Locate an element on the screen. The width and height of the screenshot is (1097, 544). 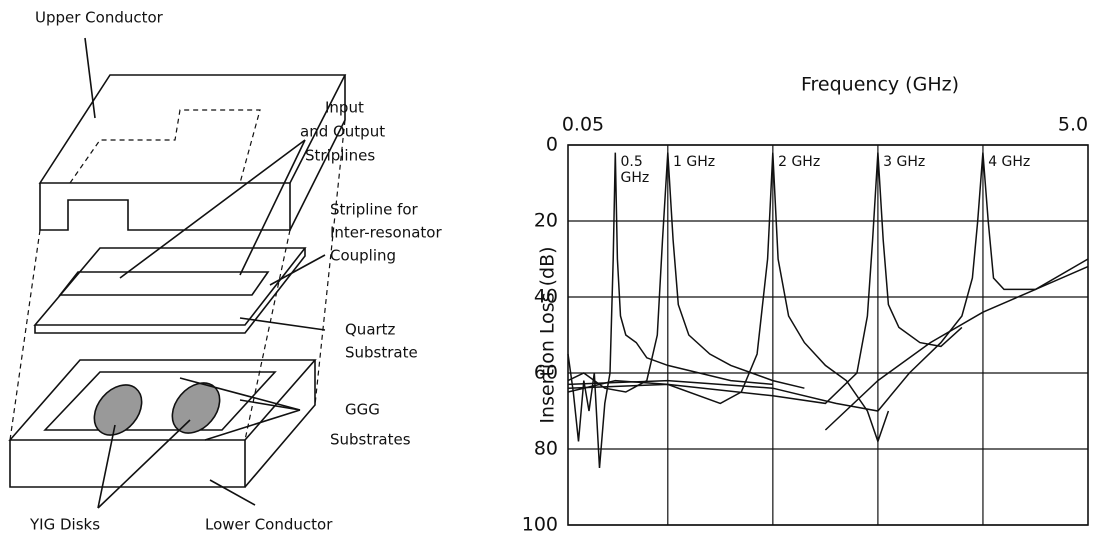
diagram-label: Stripline for is located at coordinates (374, 210).